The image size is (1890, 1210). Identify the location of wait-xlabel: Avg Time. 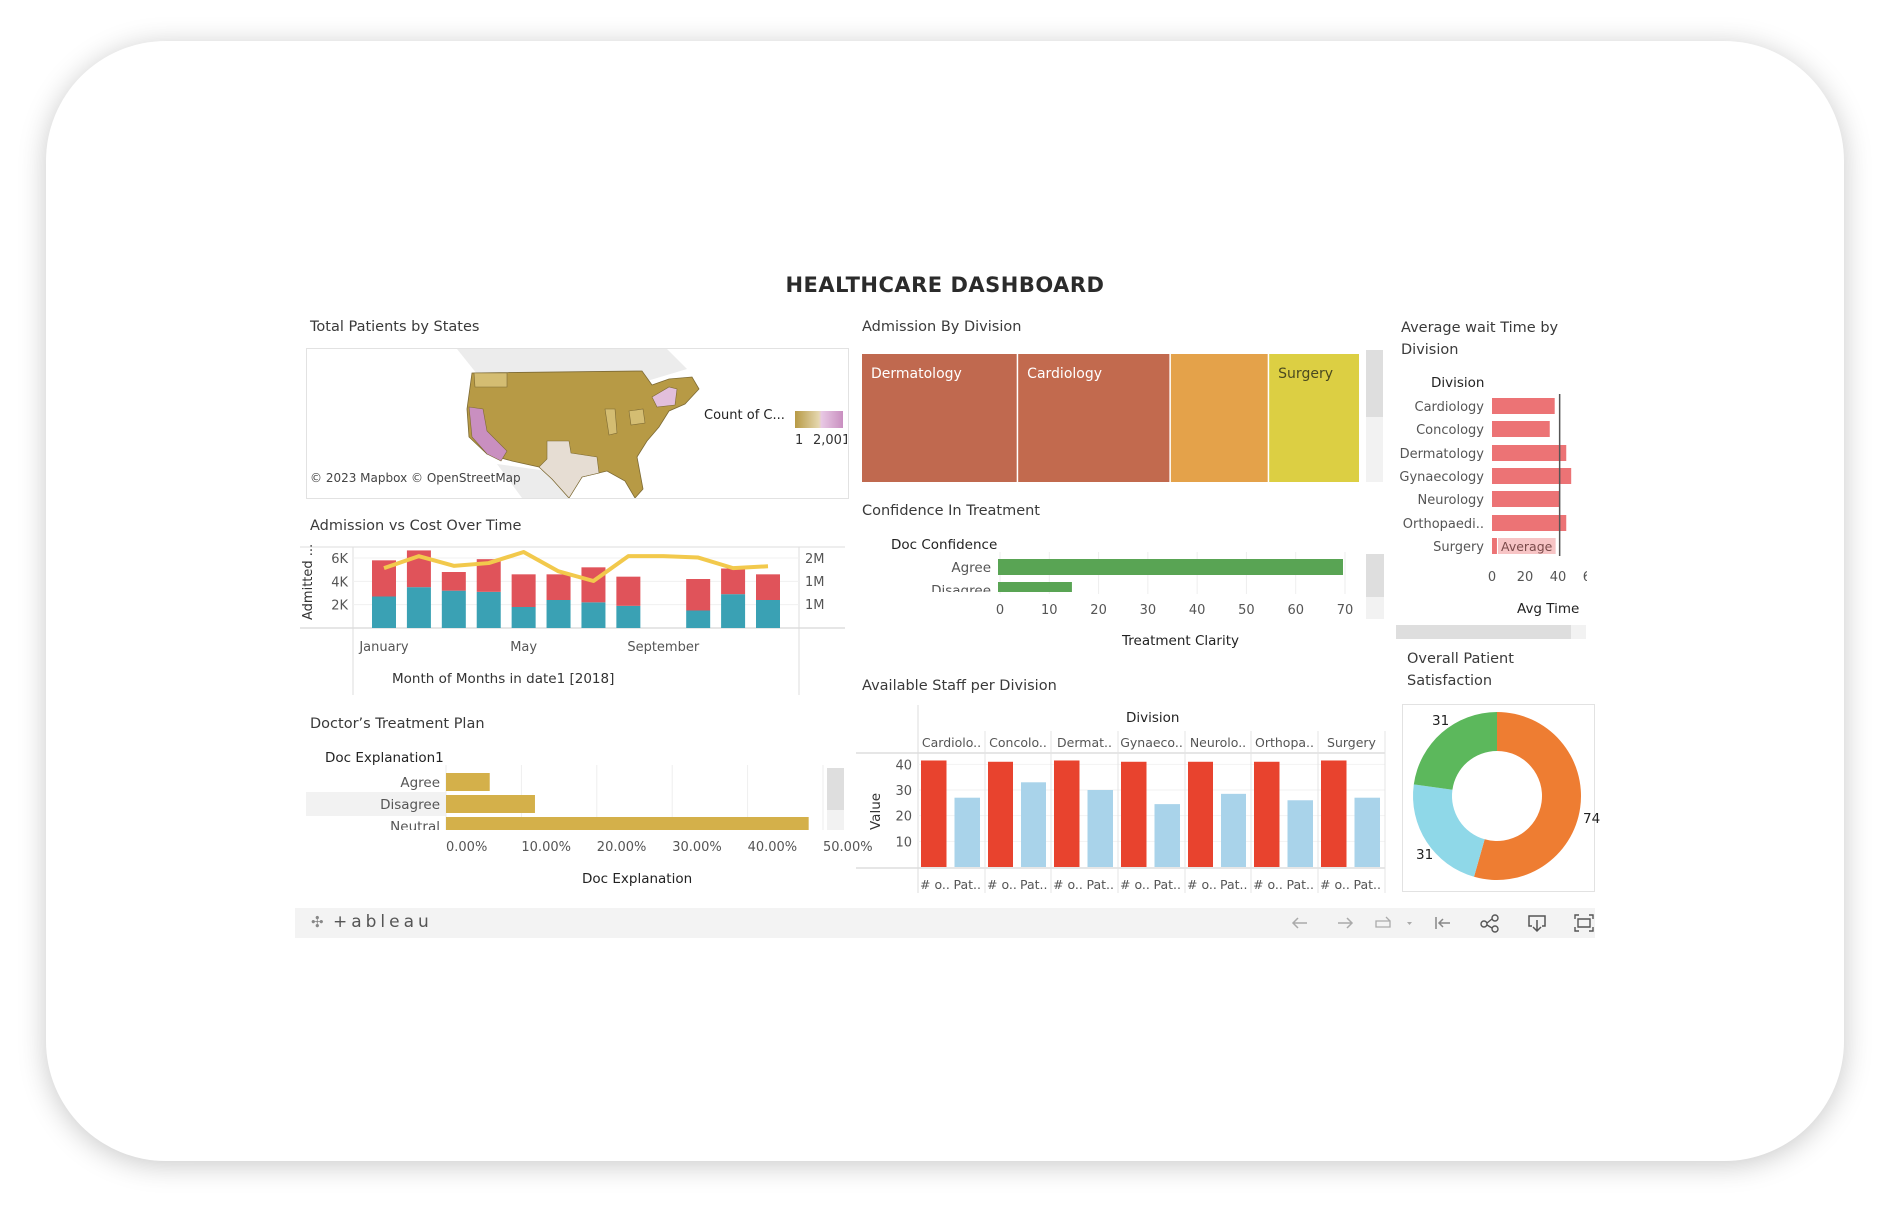
(1548, 609).